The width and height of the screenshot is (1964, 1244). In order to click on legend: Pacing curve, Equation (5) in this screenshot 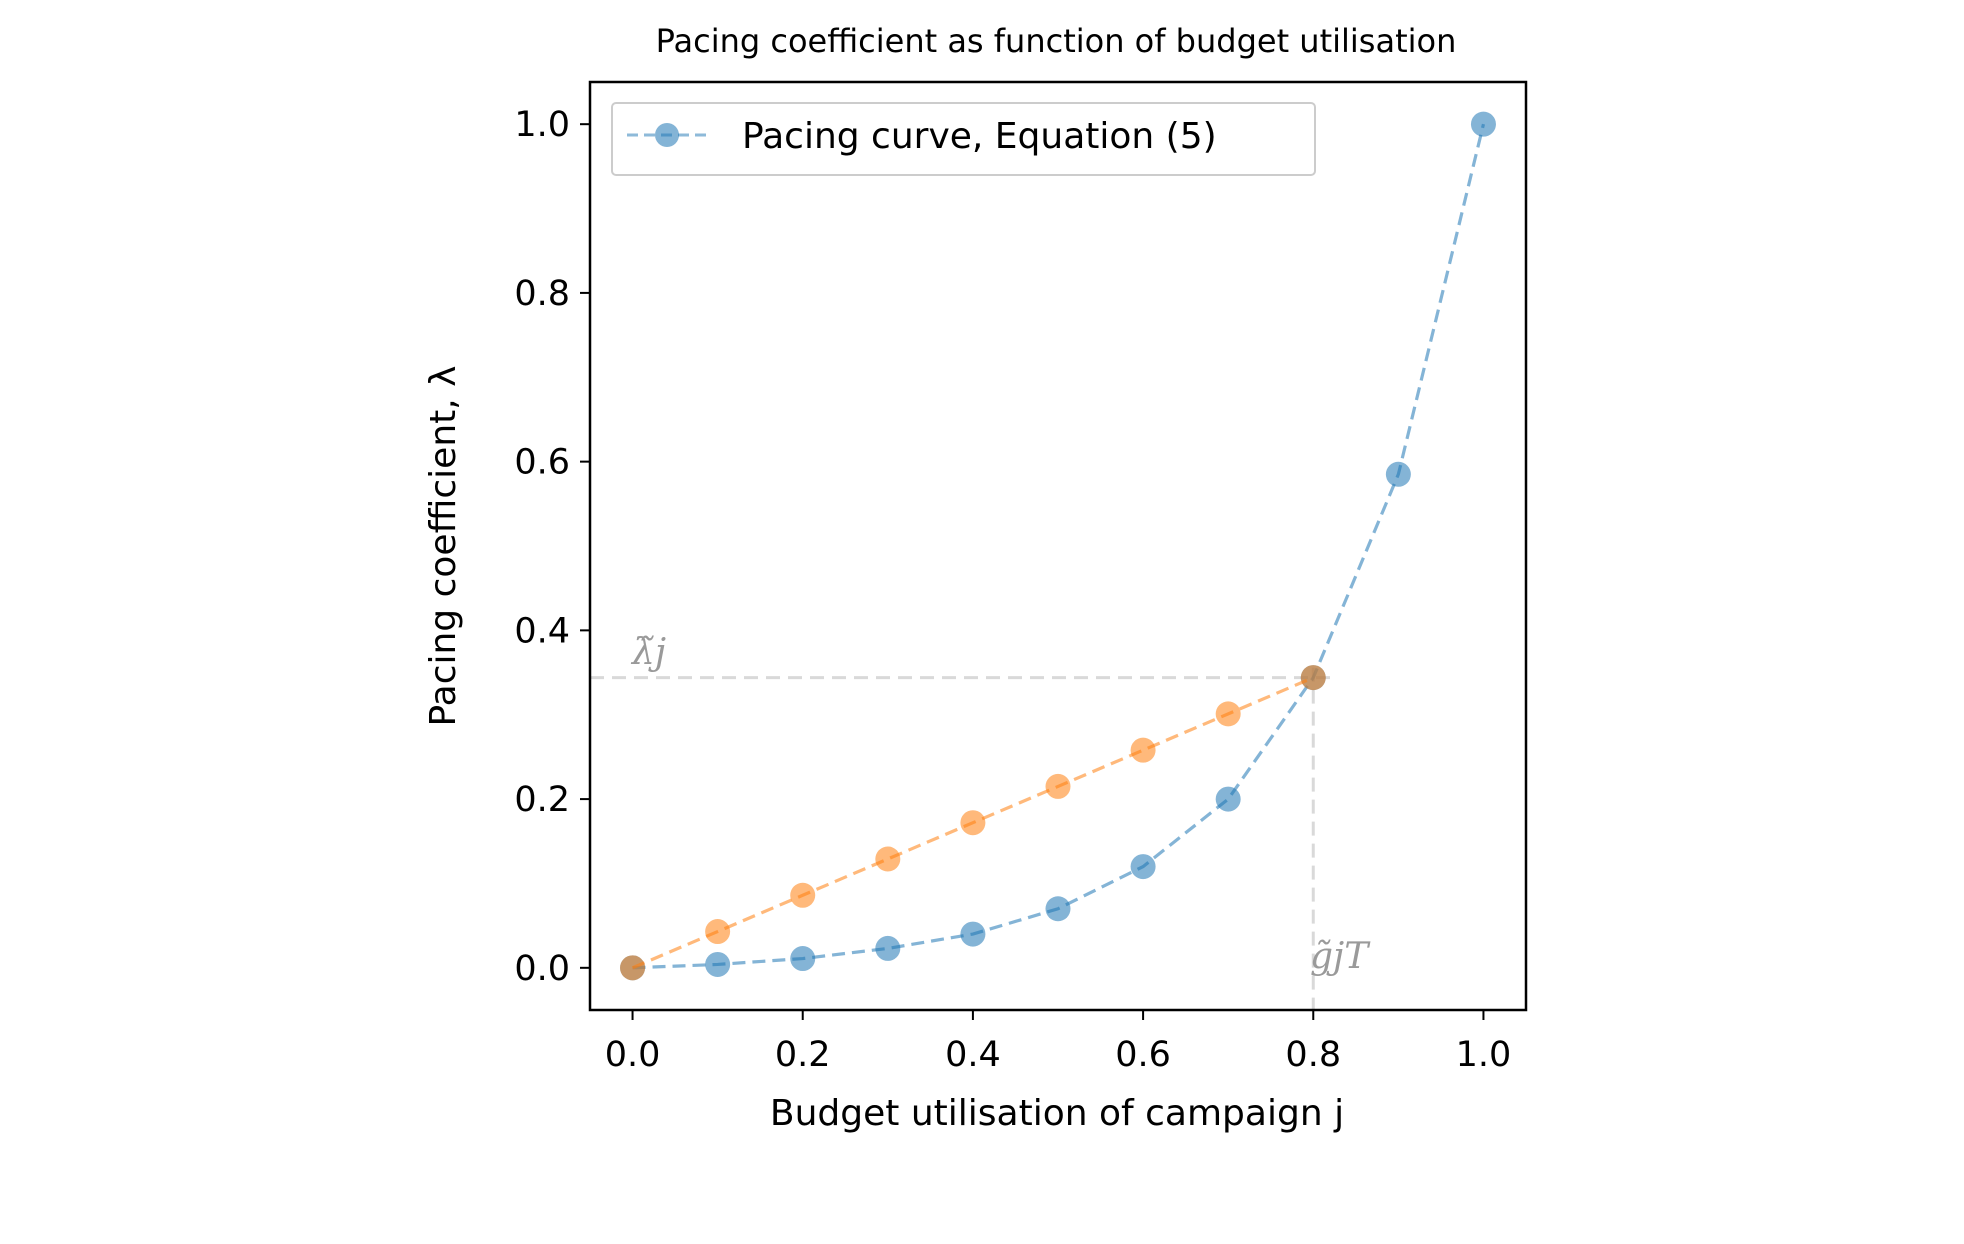, I will do `click(963, 139)`.